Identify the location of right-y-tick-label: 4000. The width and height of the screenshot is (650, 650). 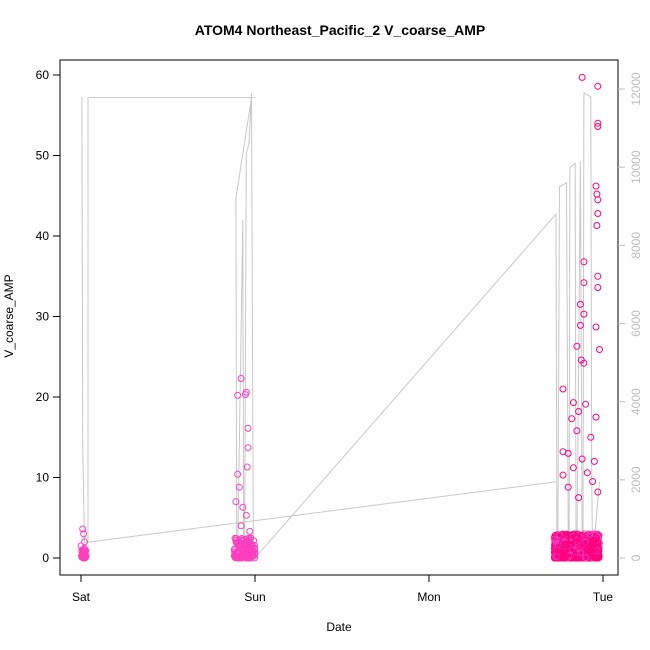
(636, 401).